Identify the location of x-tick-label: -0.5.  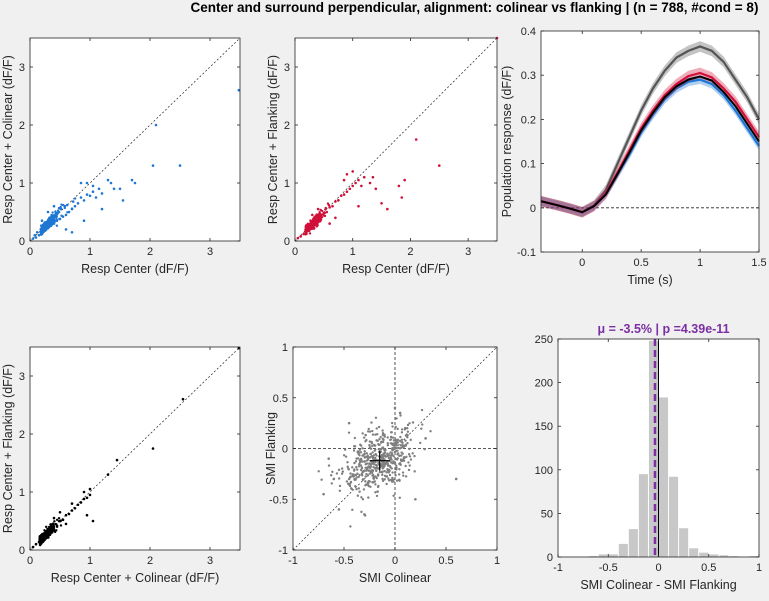
(608, 568).